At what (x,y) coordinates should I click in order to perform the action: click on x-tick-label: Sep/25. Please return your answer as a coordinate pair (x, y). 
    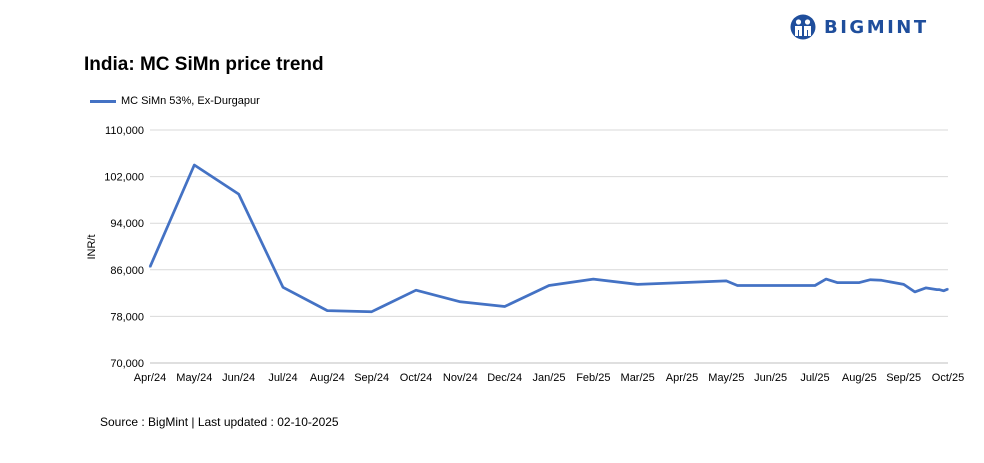
    Looking at the image, I should click on (903, 378).